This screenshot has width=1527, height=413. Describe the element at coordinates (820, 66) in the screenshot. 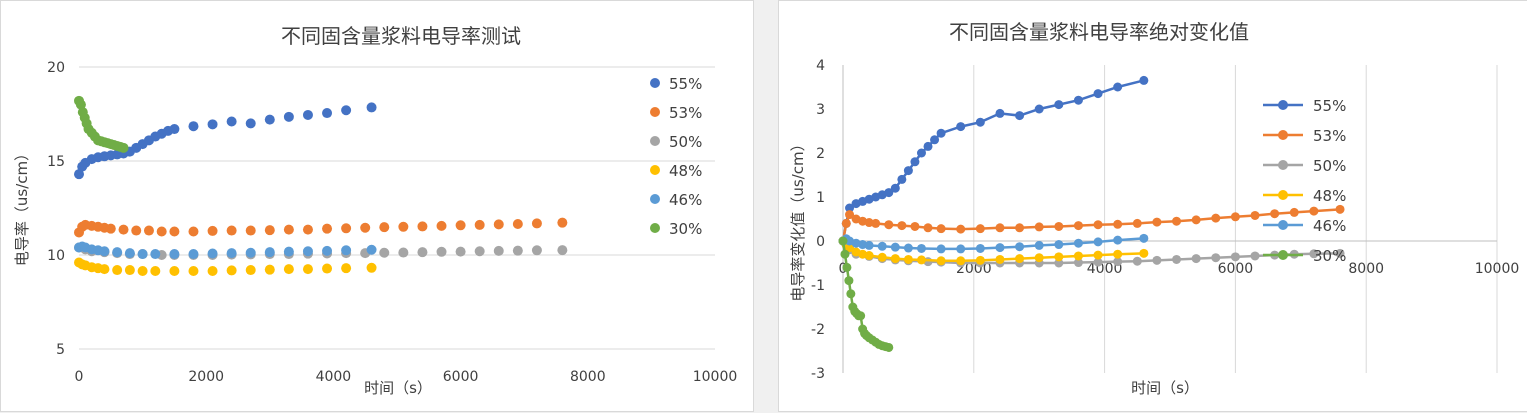

I see `y-tick-label: 4` at that location.